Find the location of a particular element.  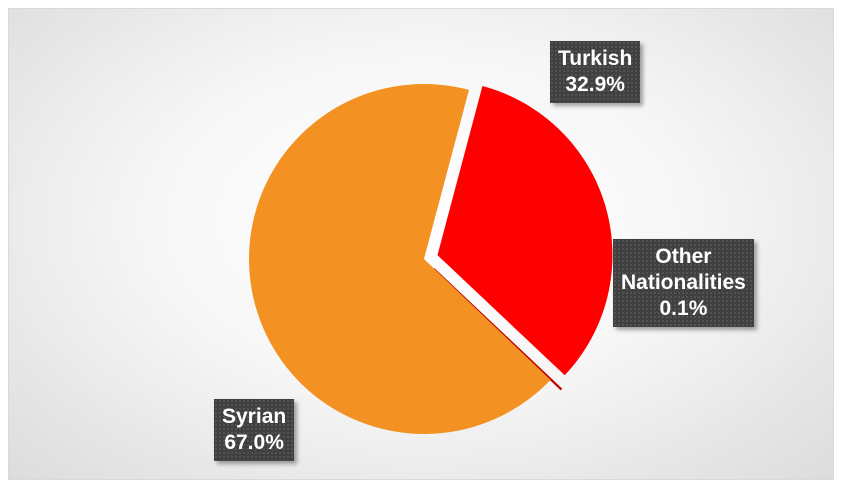

data-label-other-nationalities: Other Nationalities 0.1% is located at coordinates (683, 283).